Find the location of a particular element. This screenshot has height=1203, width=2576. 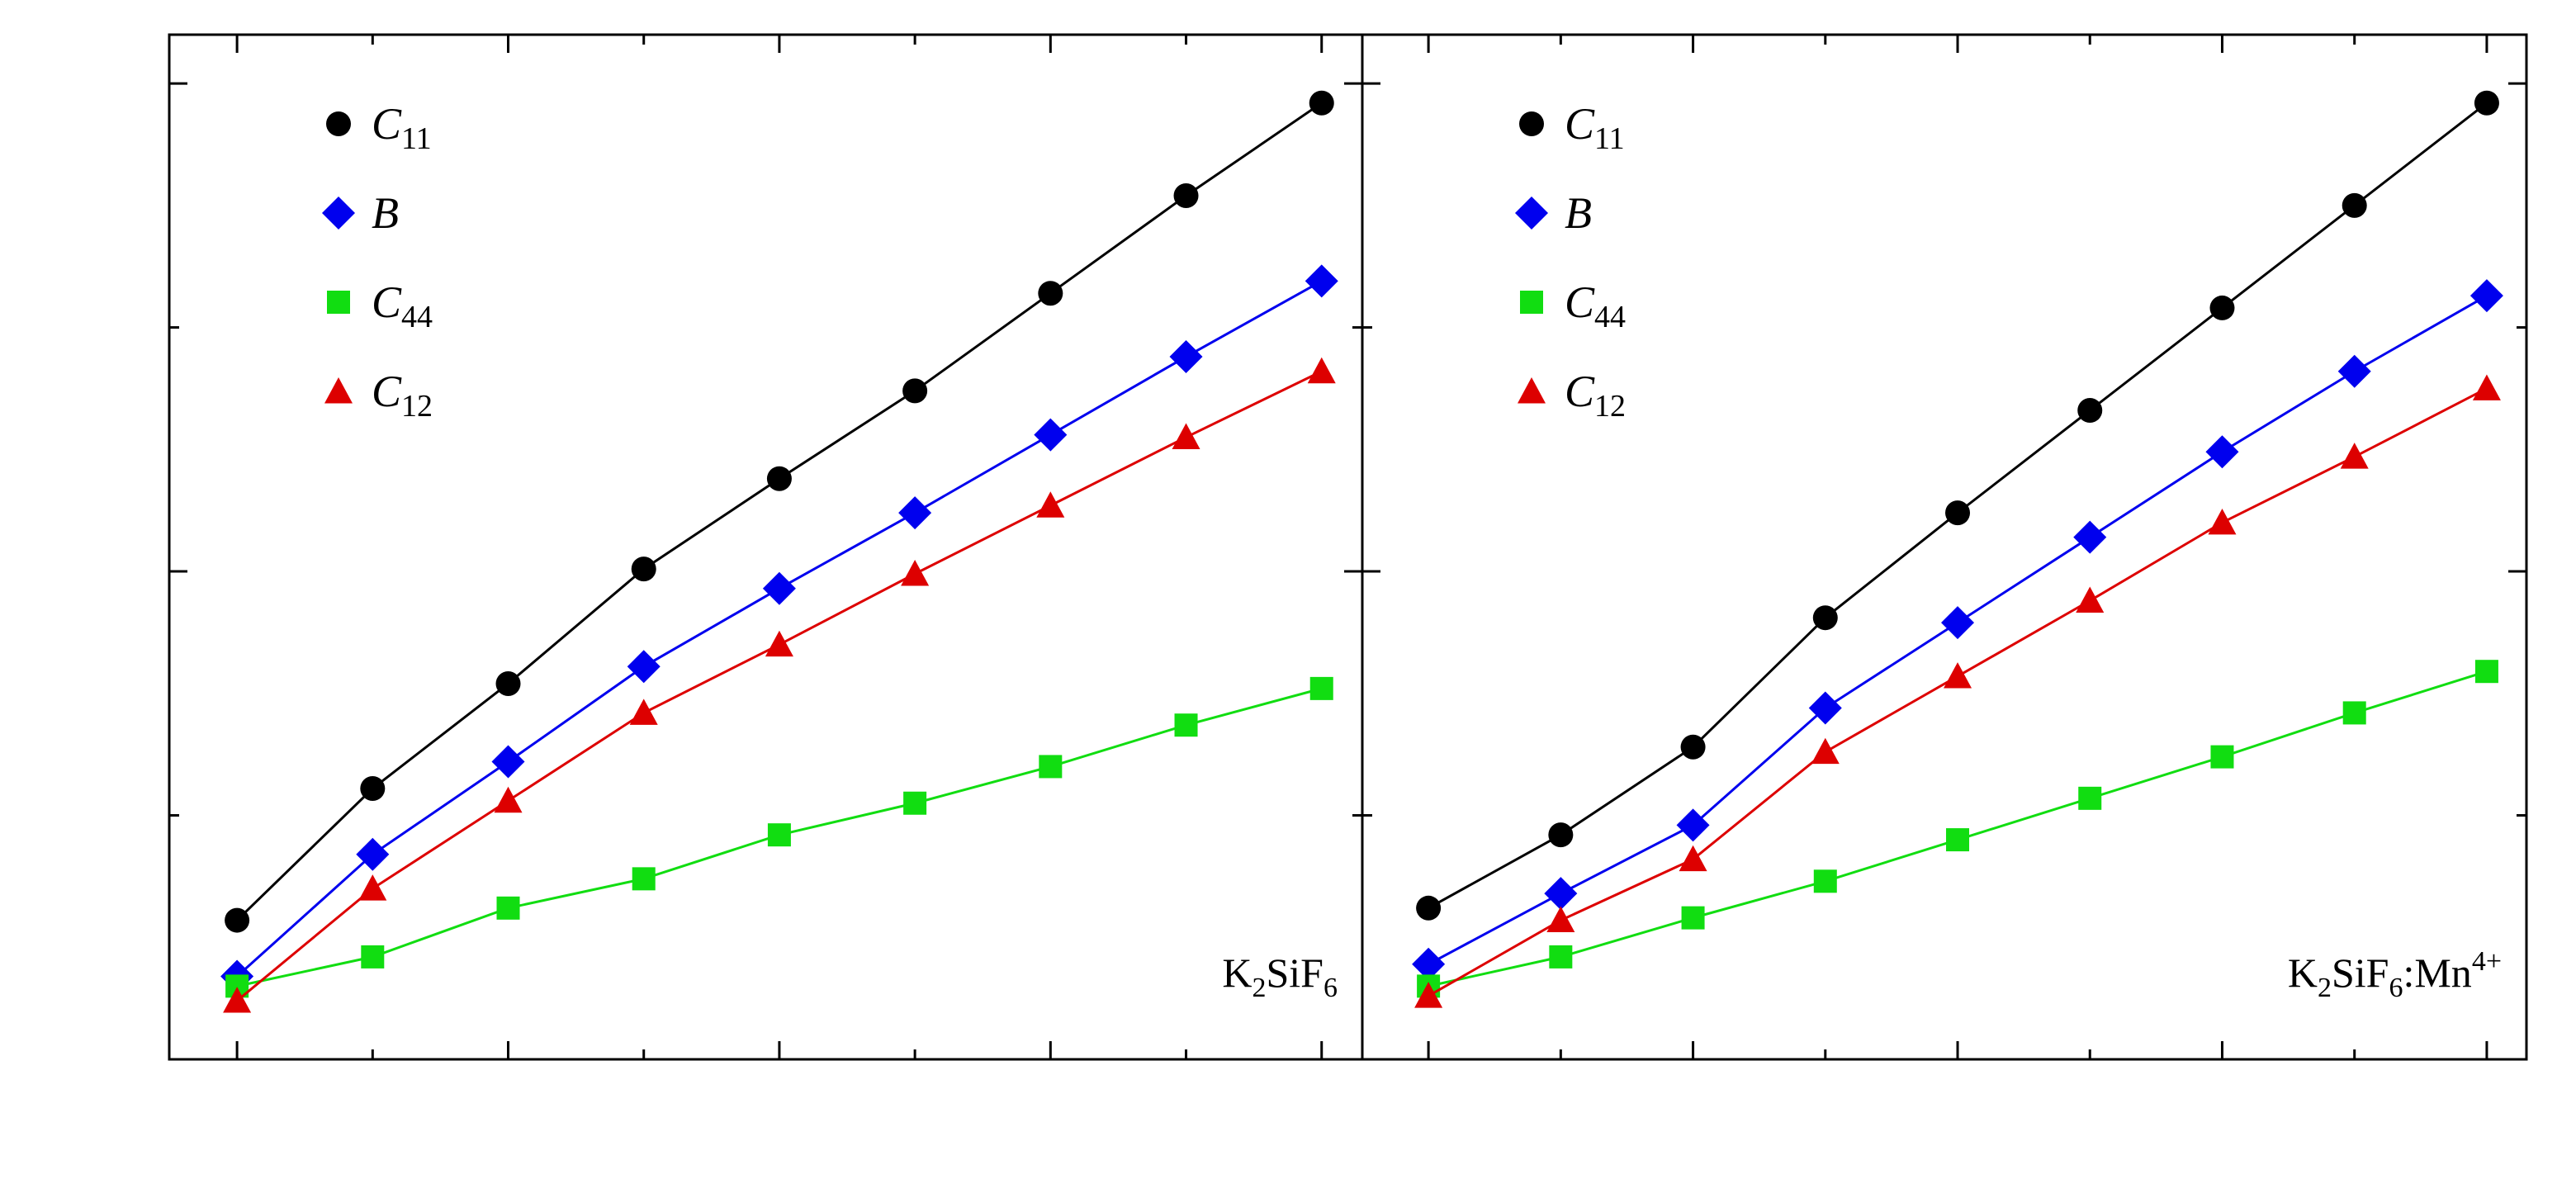

legend-entry-c12: C12 is located at coordinates (1572, 396).